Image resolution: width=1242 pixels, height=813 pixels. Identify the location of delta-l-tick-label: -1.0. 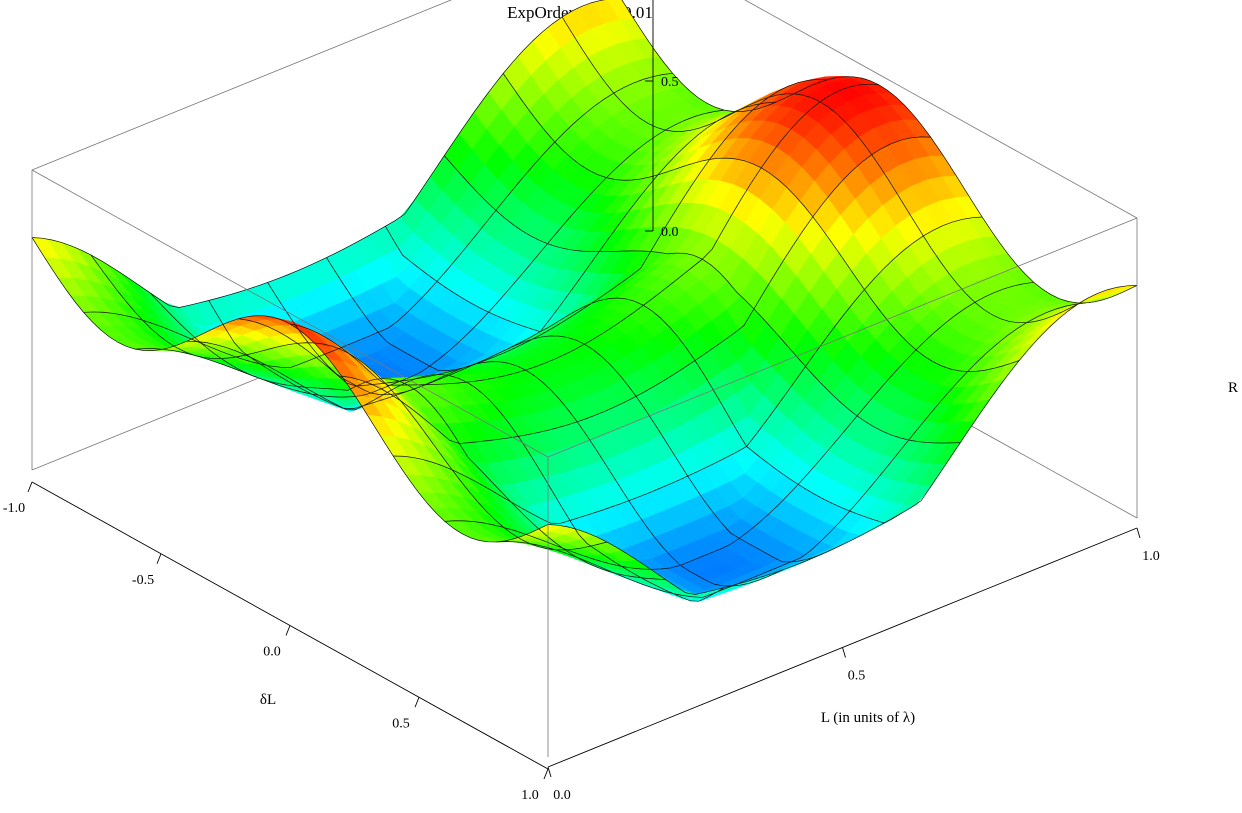
(14, 508).